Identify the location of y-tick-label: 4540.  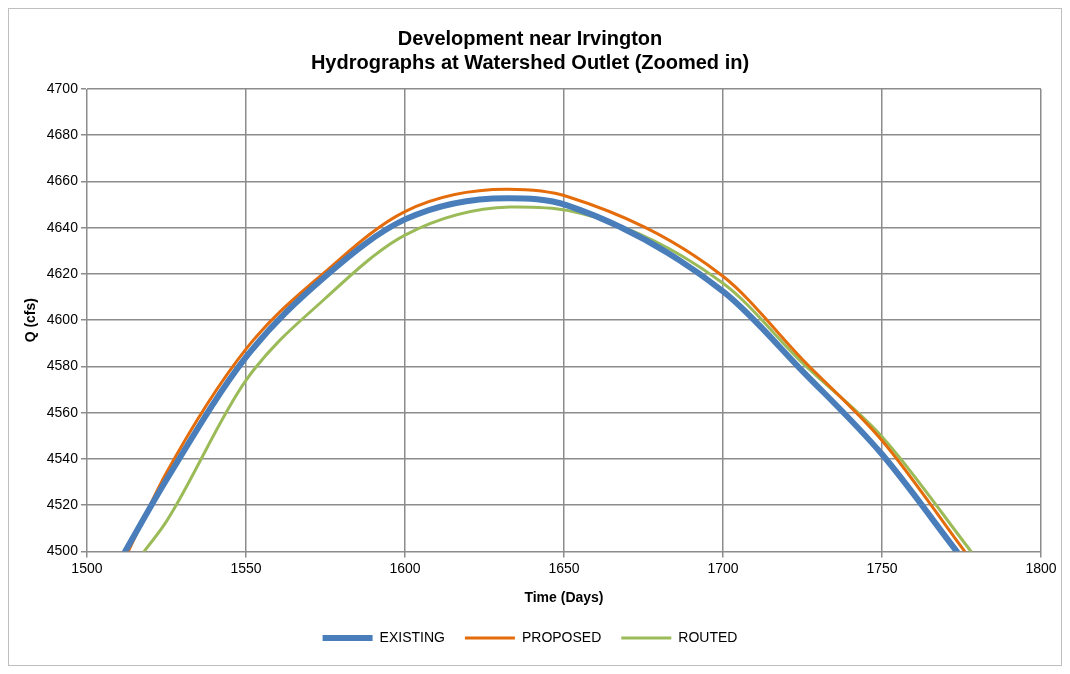
(62, 457).